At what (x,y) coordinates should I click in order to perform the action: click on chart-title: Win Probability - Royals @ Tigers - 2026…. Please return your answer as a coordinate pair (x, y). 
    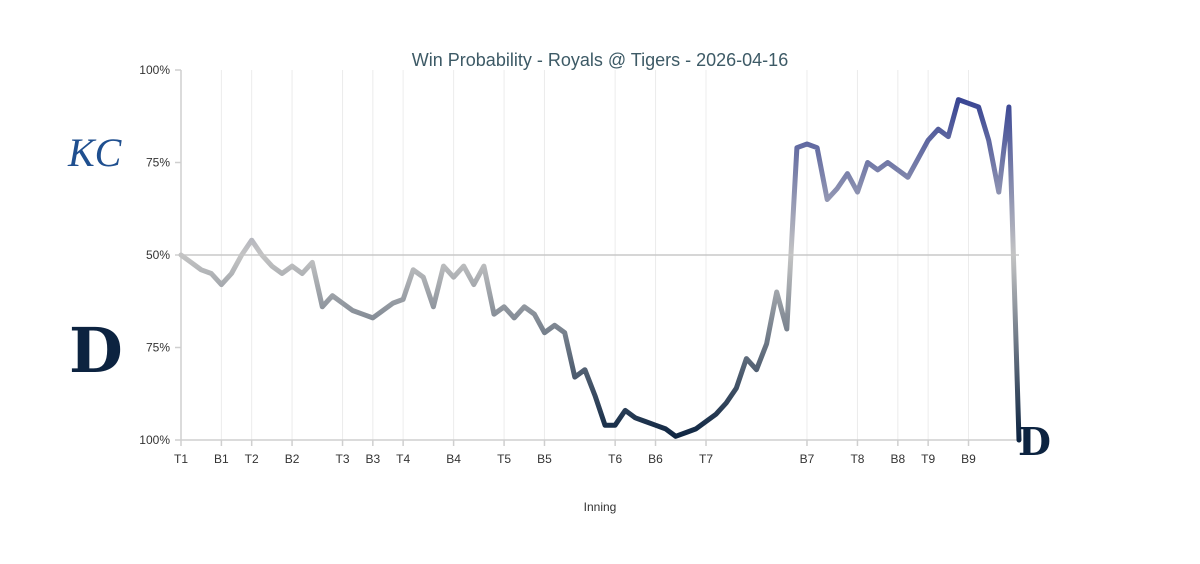
    Looking at the image, I should click on (600, 60).